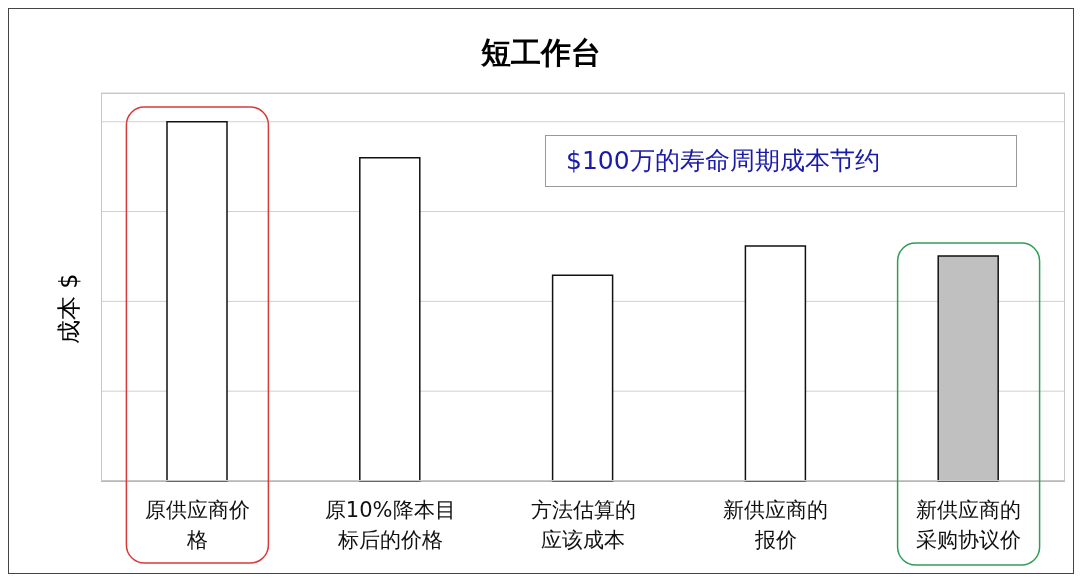  Describe the element at coordinates (969, 525) in the screenshot. I see `x-tick-label: 新供应商的采购协议价` at that location.